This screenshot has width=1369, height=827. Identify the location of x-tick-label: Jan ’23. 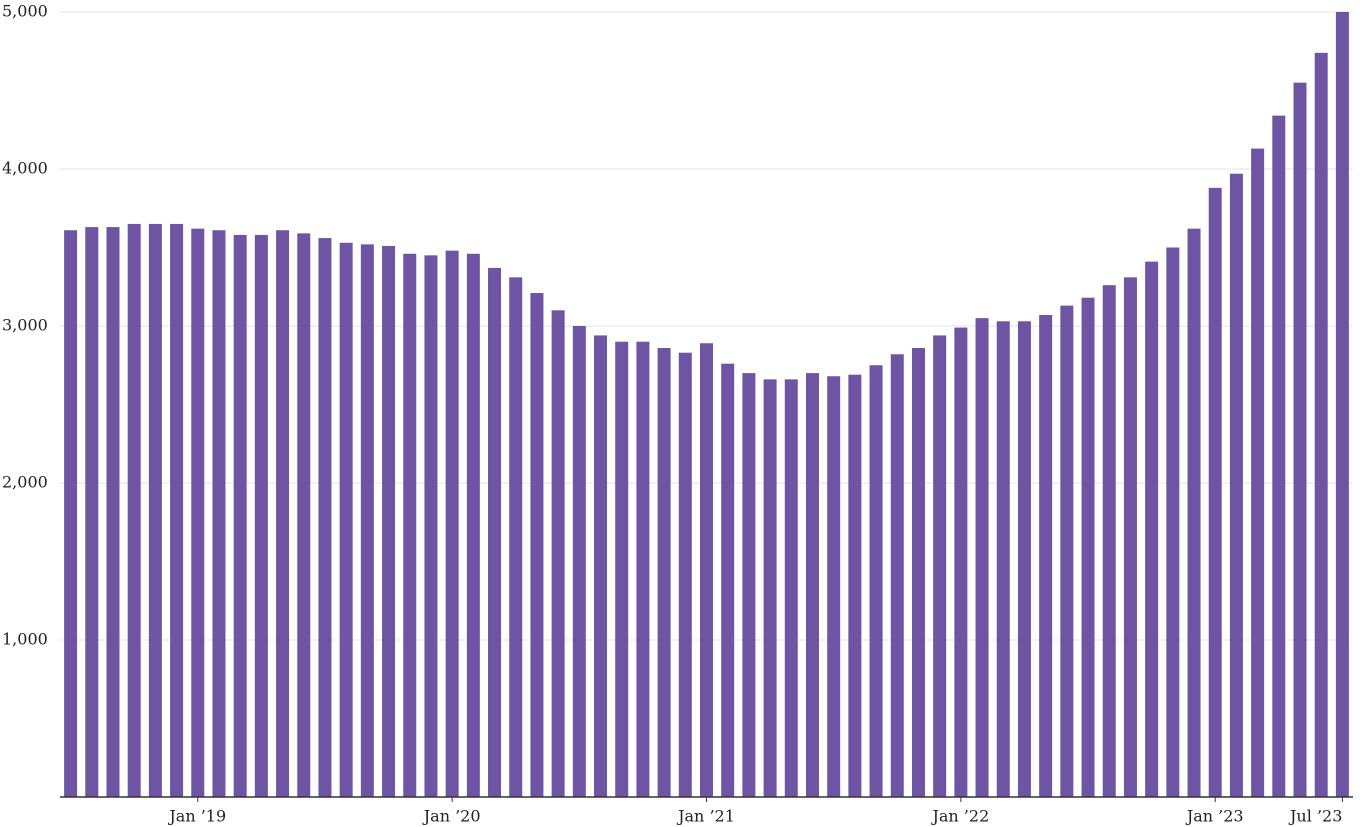
(1214, 816).